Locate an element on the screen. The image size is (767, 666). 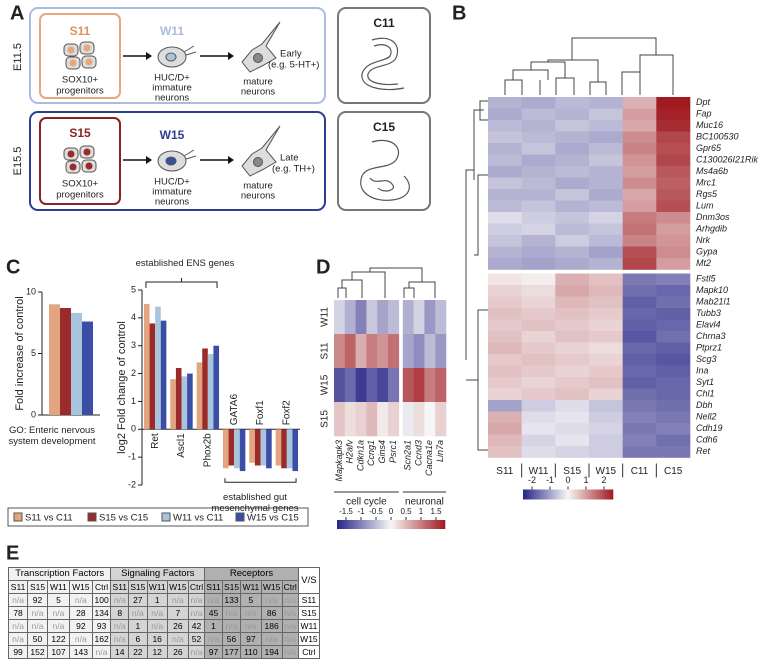
column-header: S11 is located at coordinates (120, 587).